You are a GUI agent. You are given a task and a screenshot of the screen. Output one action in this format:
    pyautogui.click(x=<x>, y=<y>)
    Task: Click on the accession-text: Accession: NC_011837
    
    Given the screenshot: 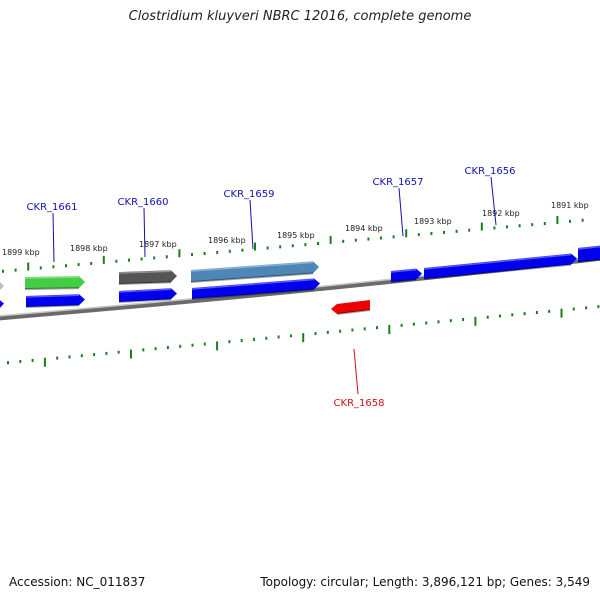 What is the action you would take?
    pyautogui.click(x=77, y=582)
    